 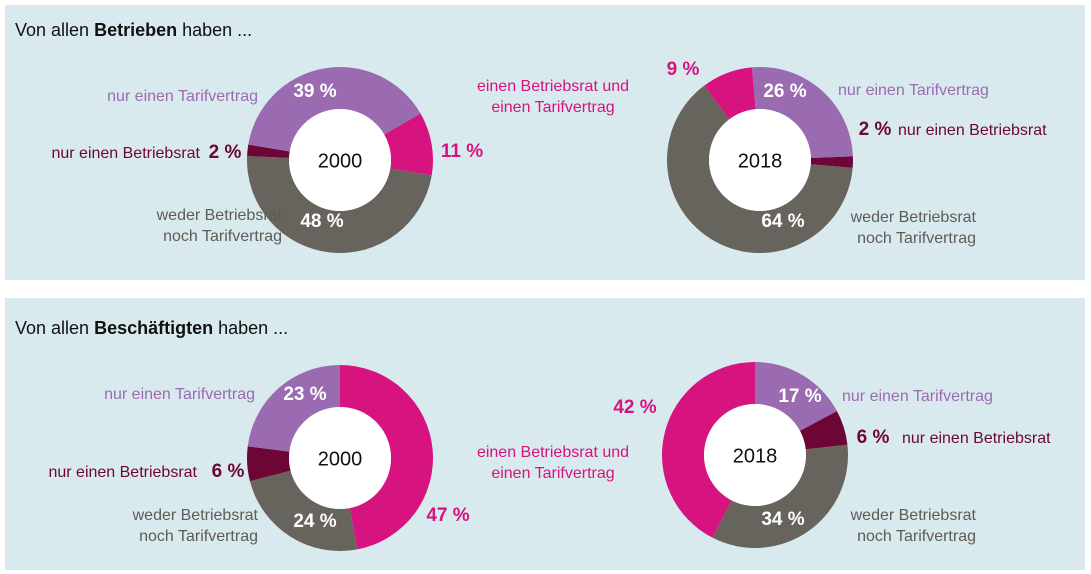 What do you see at coordinates (782, 221) in the screenshot?
I see `value-label: 64 %` at bounding box center [782, 221].